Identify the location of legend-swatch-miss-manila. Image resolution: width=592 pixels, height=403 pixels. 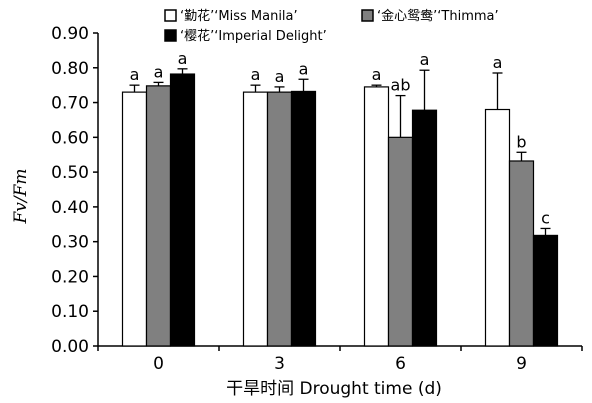
(170, 15).